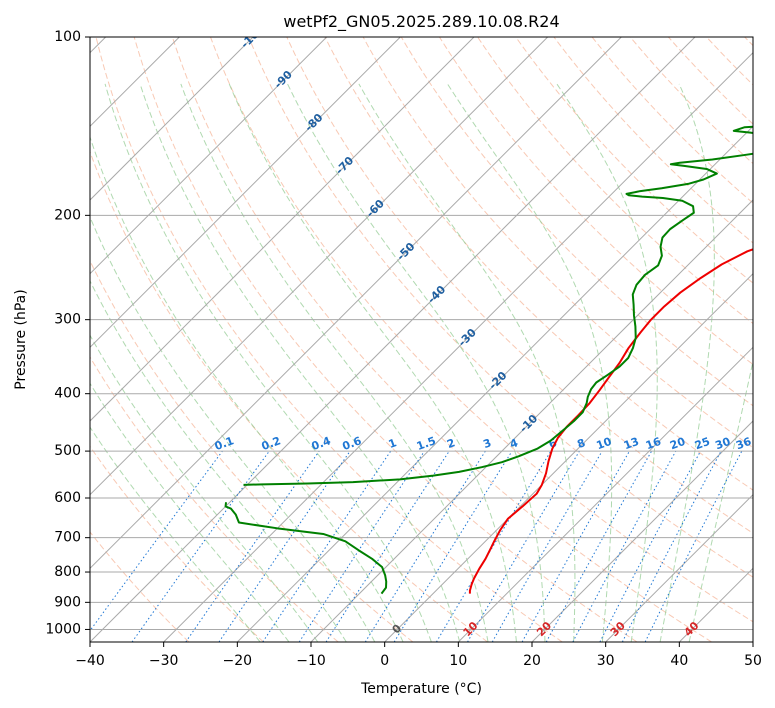 This screenshot has height=708, width=775. What do you see at coordinates (702, 443) in the screenshot?
I see `mixing-ratio-label: 25` at bounding box center [702, 443].